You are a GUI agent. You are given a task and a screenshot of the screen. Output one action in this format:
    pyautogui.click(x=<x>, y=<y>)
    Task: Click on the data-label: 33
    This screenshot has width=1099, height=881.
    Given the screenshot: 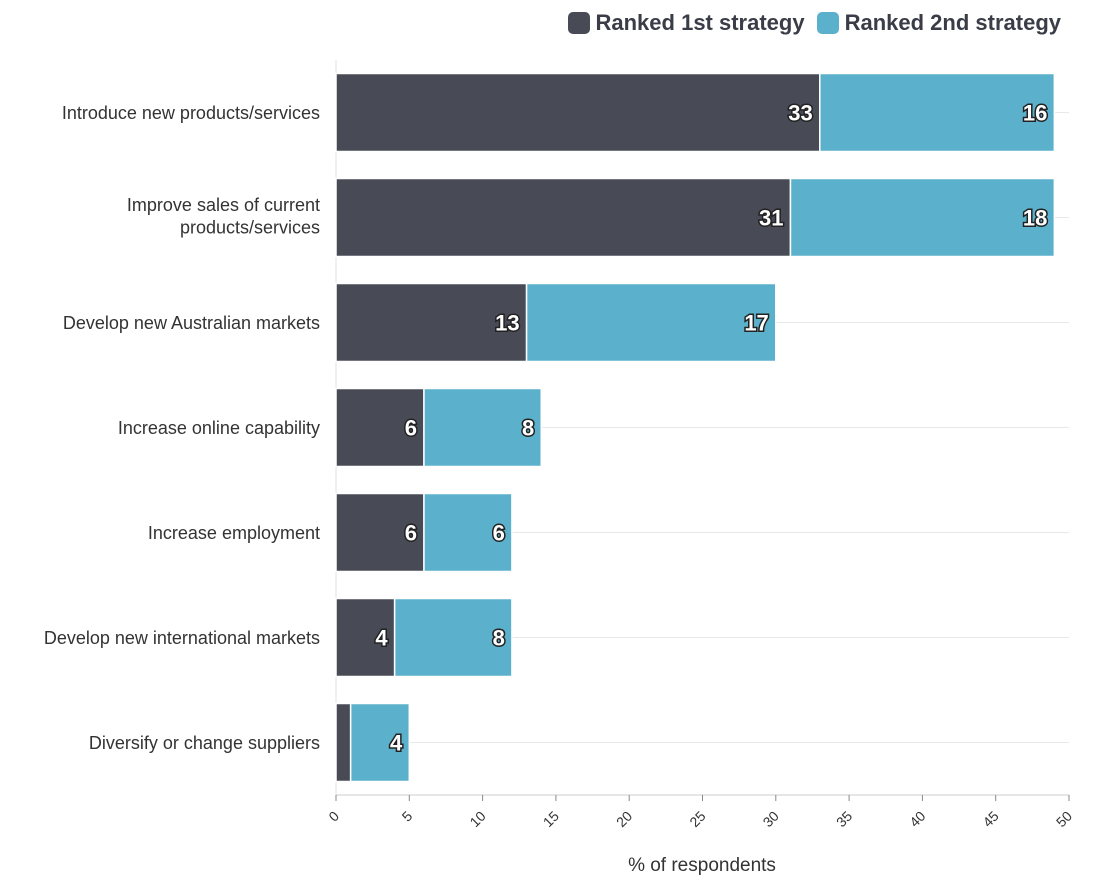 What is the action you would take?
    pyautogui.click(x=800, y=113)
    